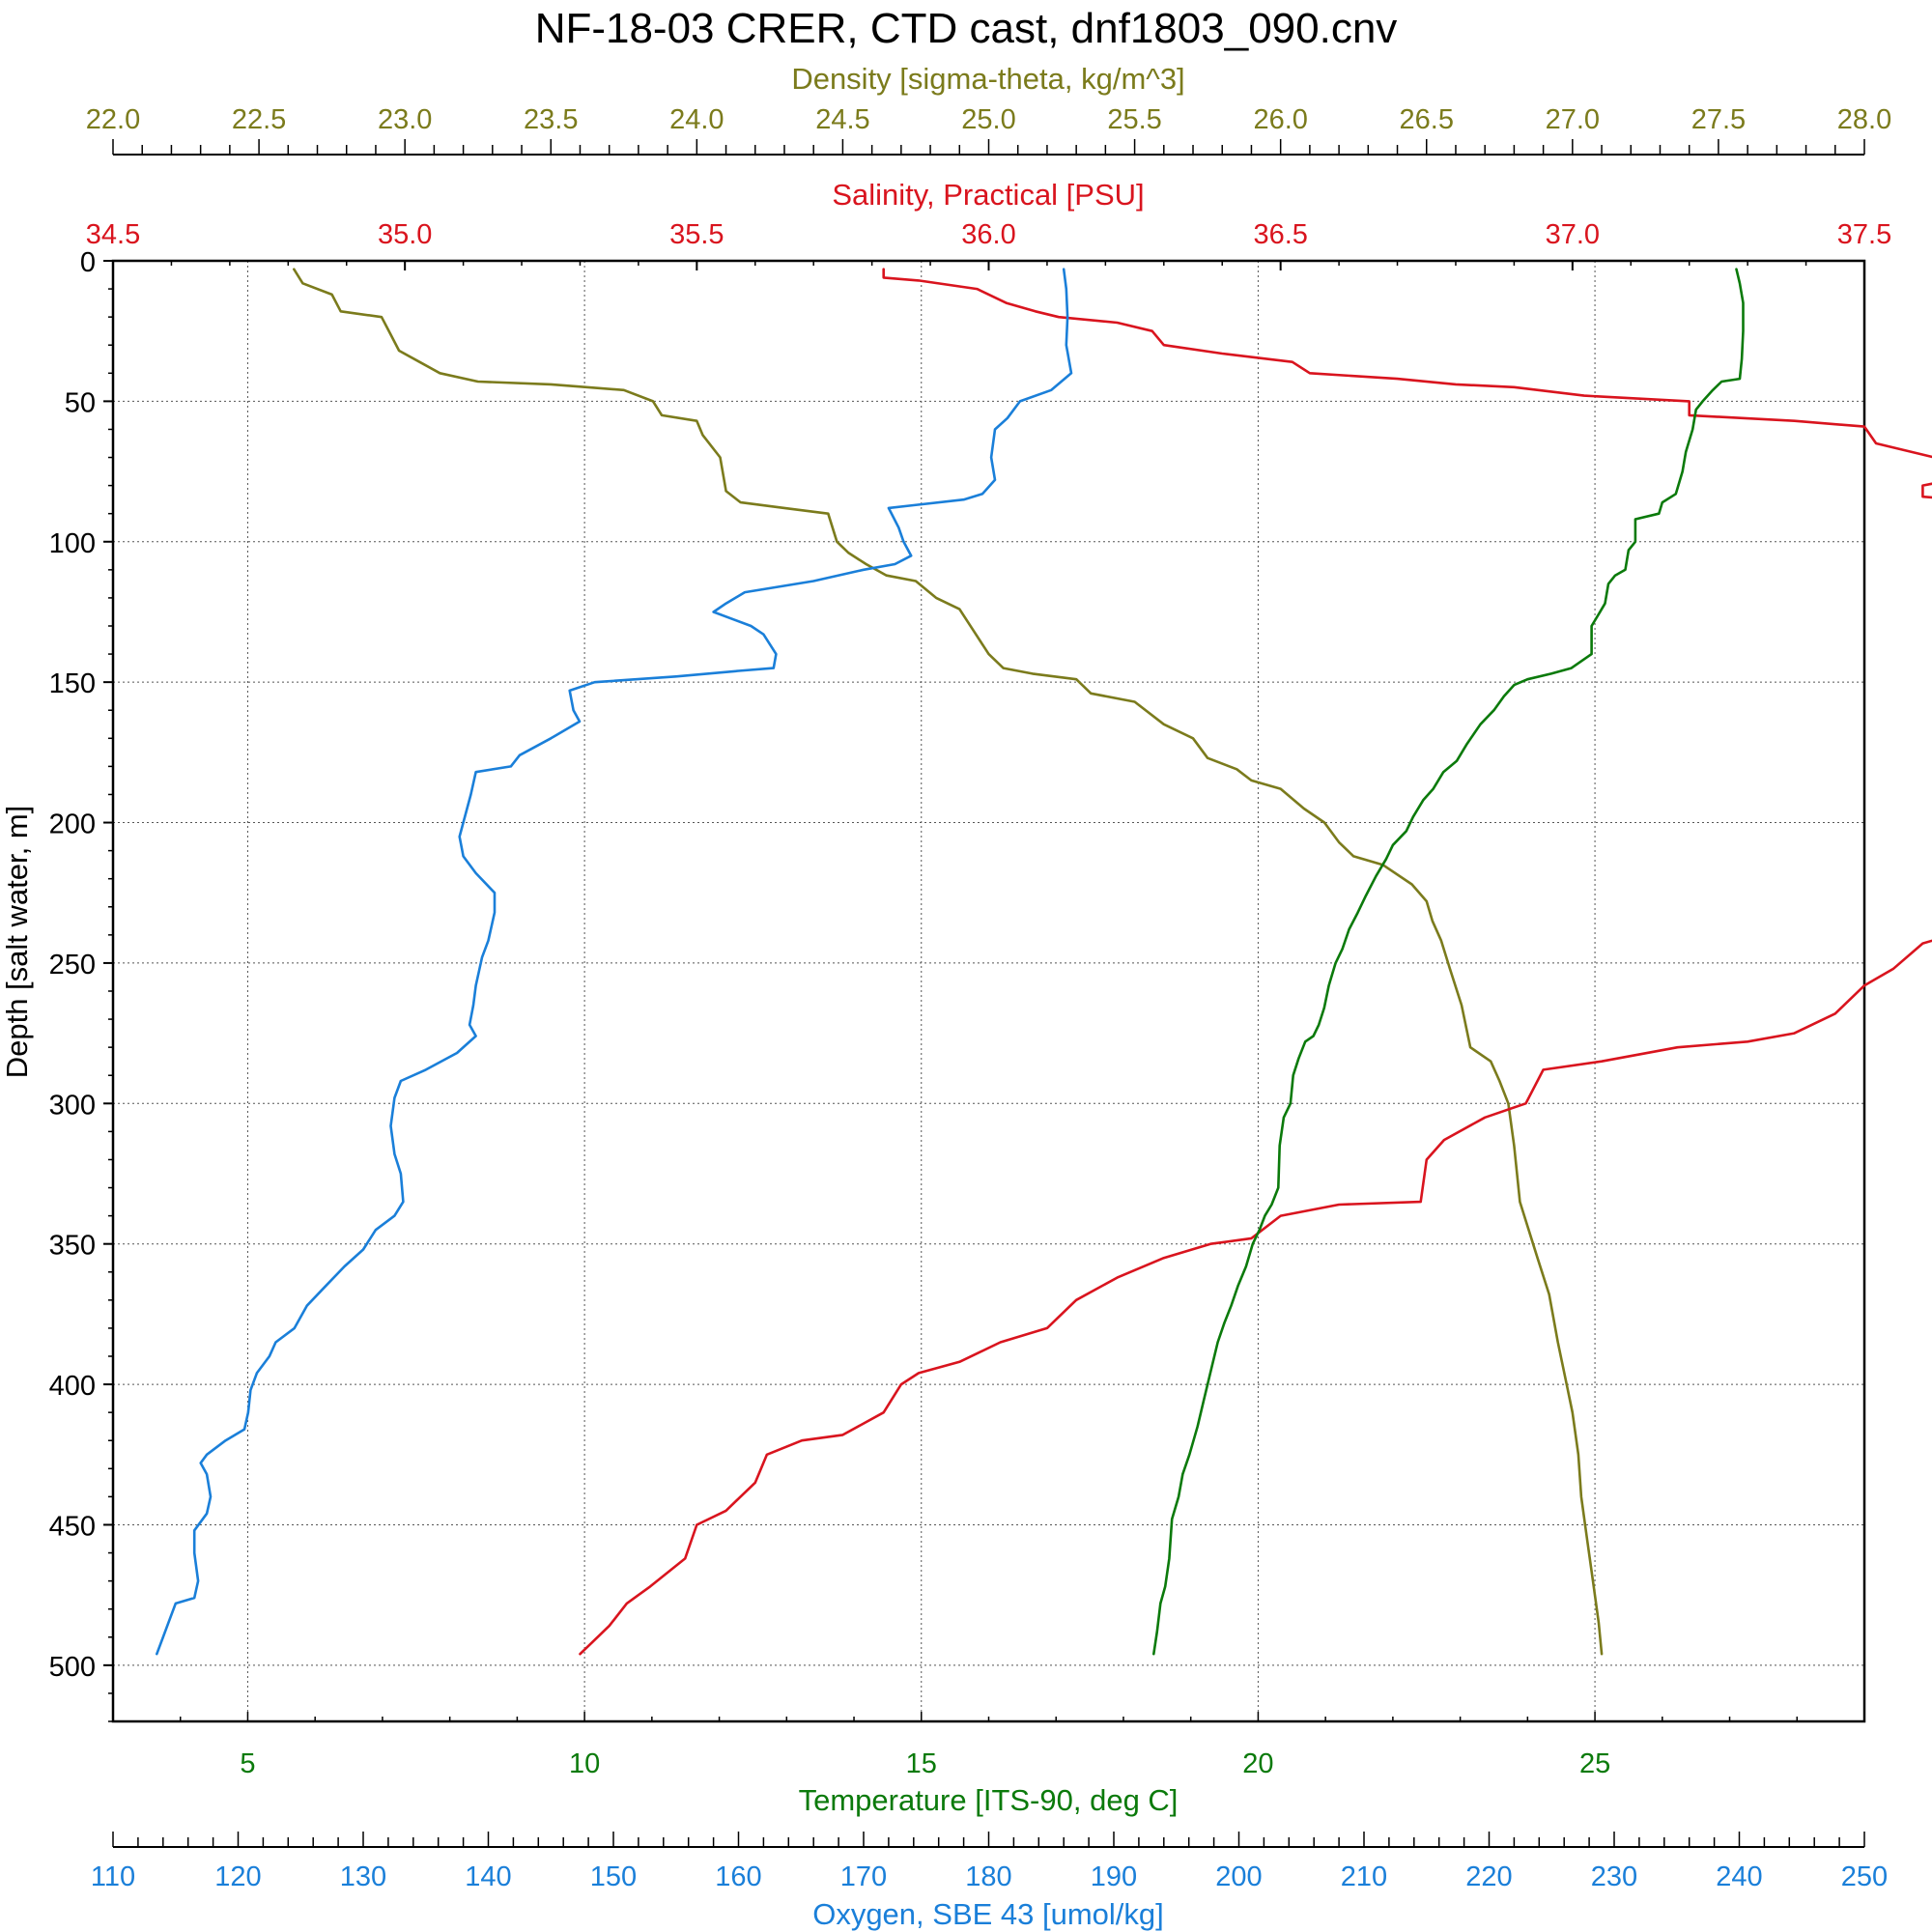 Image resolution: width=1932 pixels, height=1932 pixels. I want to click on temperature-axis: 5 10 15 20 25 Temperature [ITS-90, deg C], so click(925, 1782).